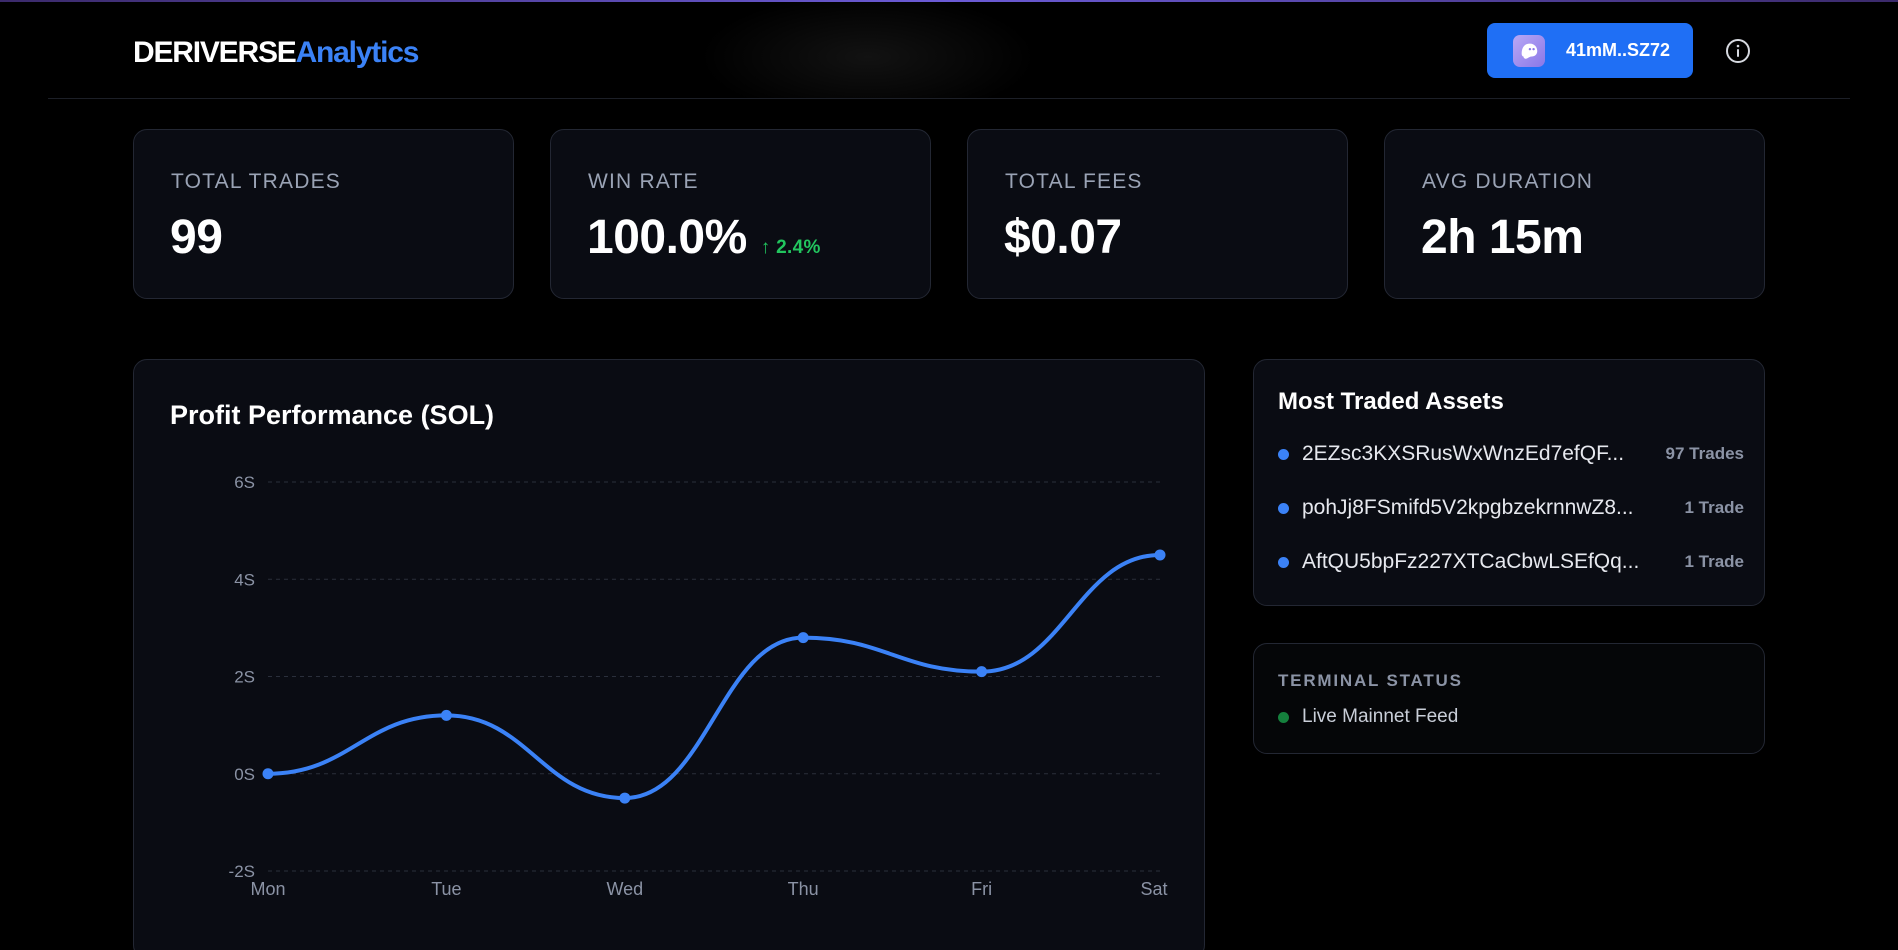  I want to click on stat-label: TOTAL FEES, so click(1074, 181).